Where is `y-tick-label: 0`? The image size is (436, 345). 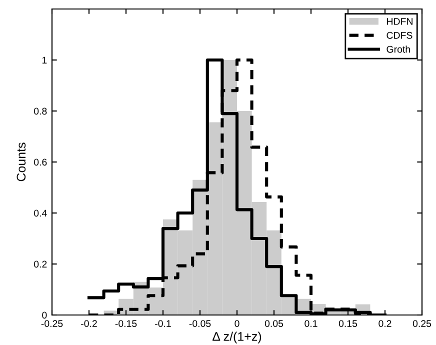
y-tick-label: 0 is located at coordinates (44, 315).